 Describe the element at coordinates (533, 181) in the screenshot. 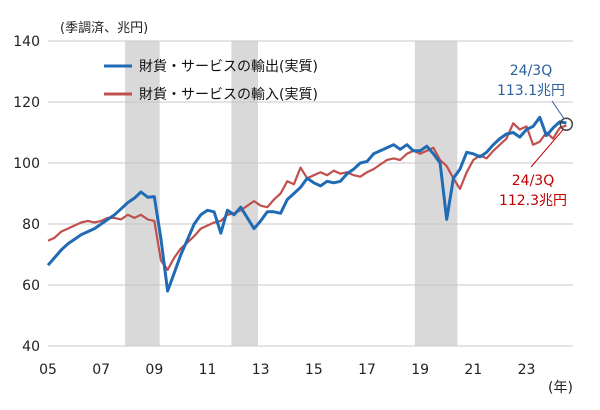

I see `annotation-imports-line-0: 24/3Q` at that location.